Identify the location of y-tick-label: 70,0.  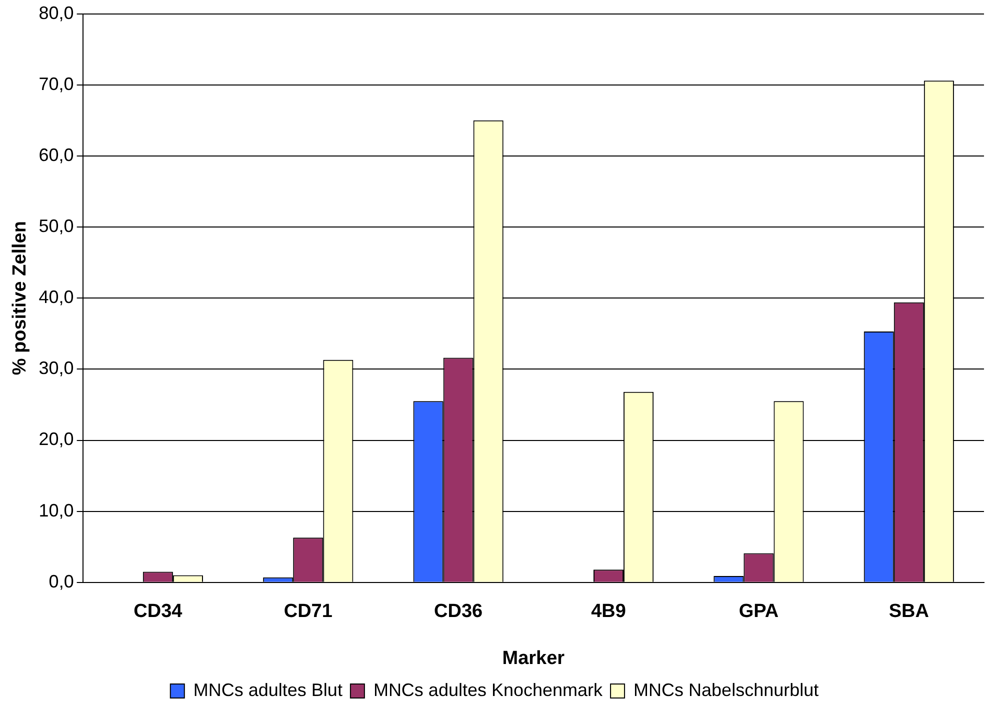
(56, 84).